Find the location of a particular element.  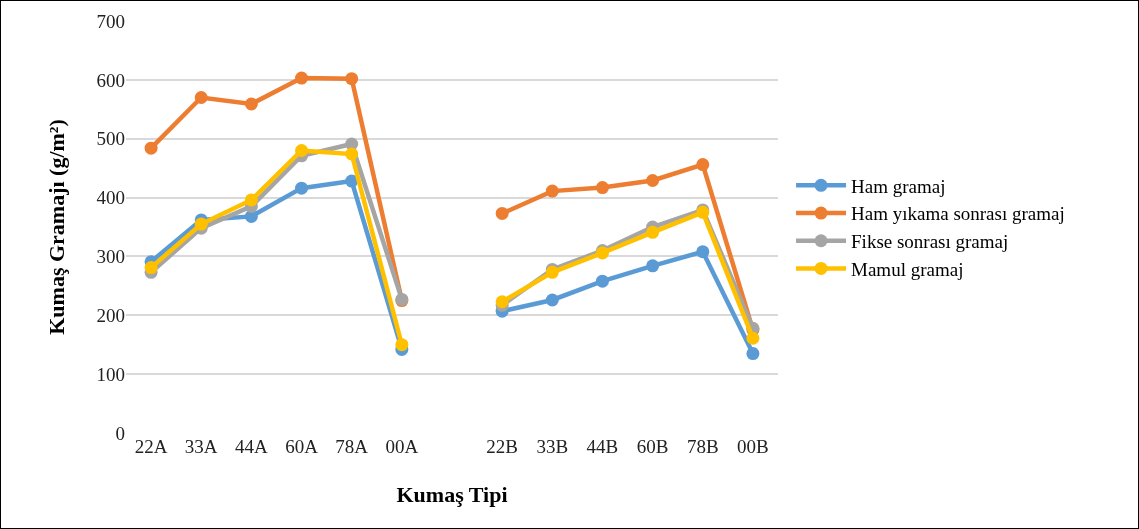

y-tick-label: 100 is located at coordinates (110, 374).